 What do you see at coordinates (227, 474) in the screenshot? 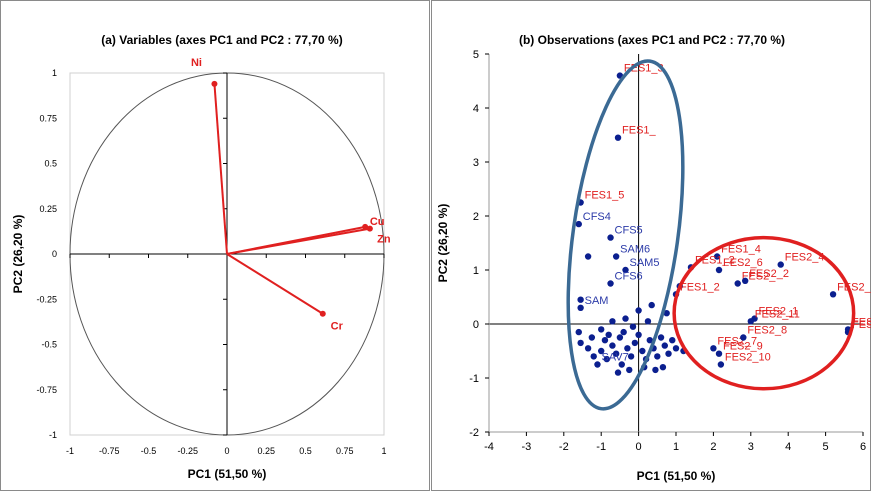
I see `panel-a-x-axis-label: PC1 (51,50 %)` at bounding box center [227, 474].